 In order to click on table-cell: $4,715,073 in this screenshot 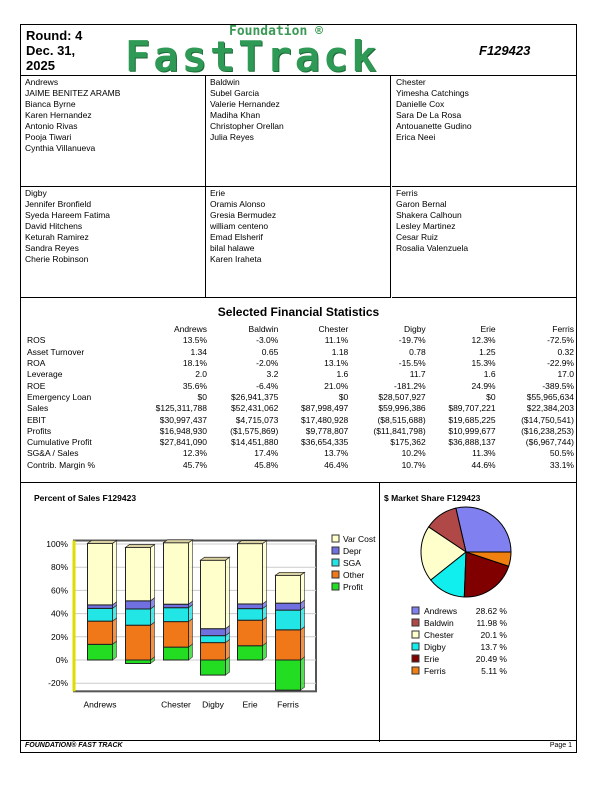, I will do `click(257, 419)`.